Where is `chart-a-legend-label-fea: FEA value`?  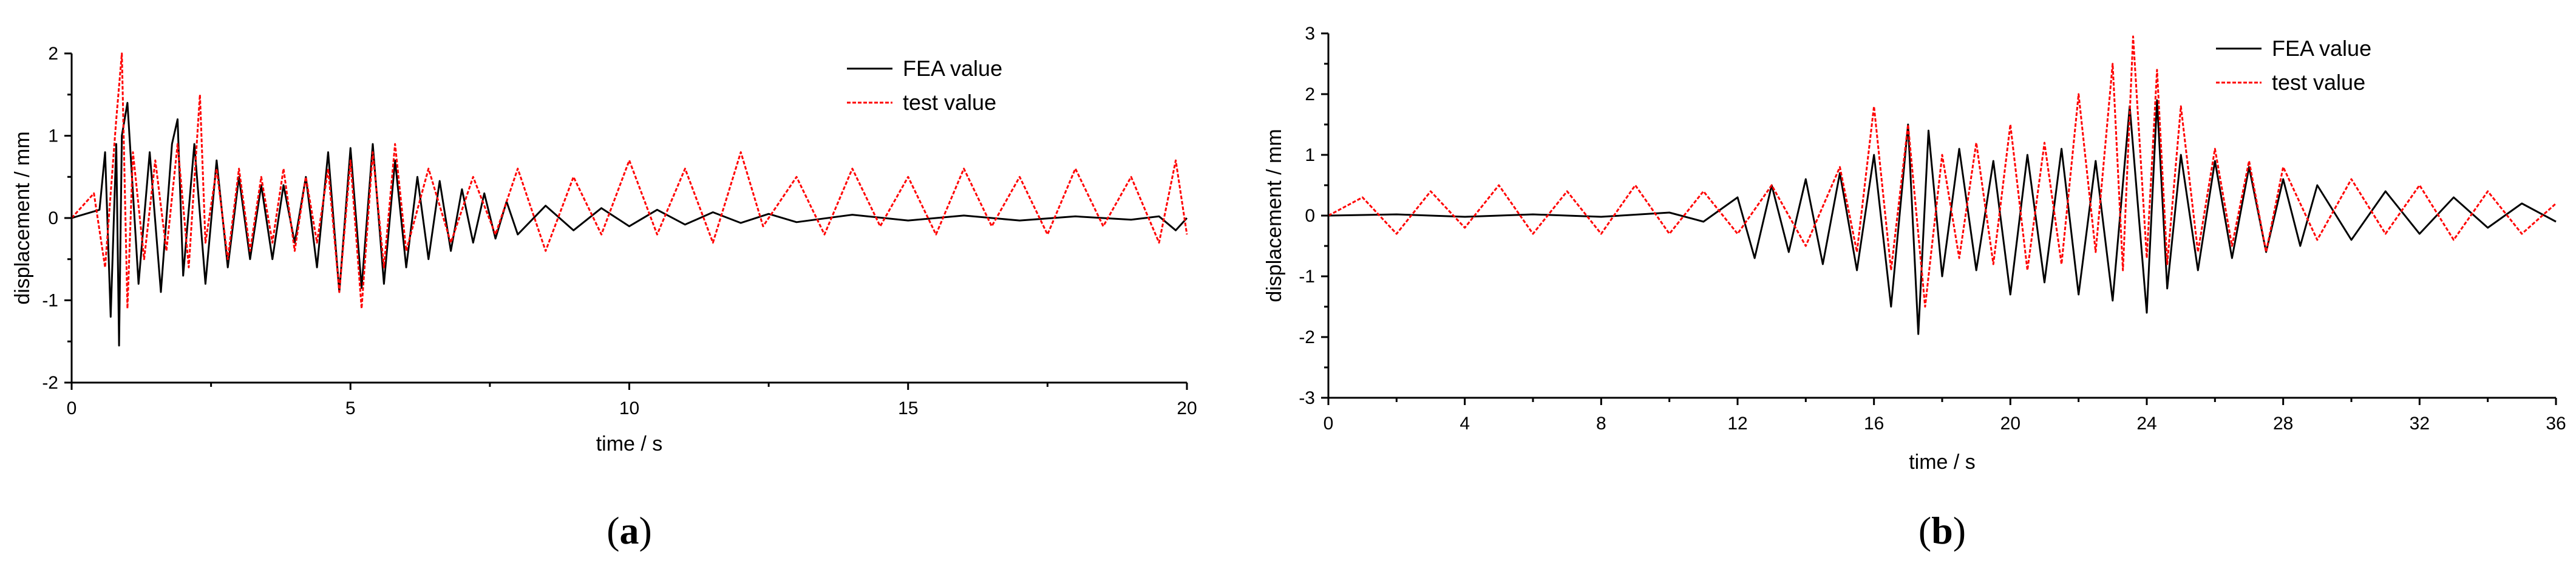
chart-a-legend-label-fea: FEA value is located at coordinates (952, 68).